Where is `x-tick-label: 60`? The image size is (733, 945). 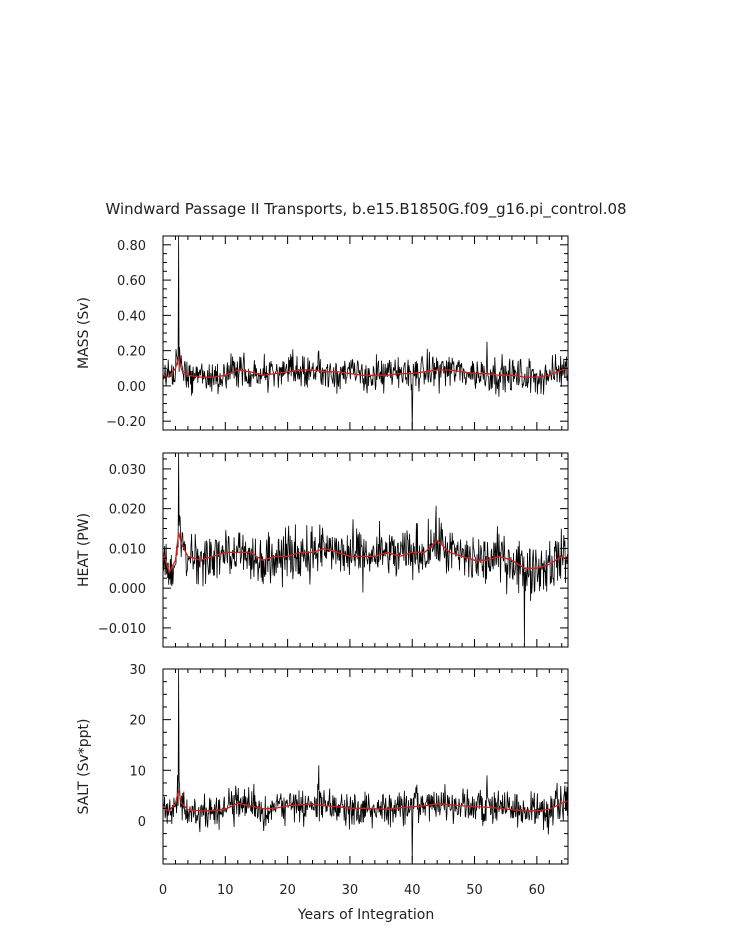
x-tick-label: 60 is located at coordinates (537, 890).